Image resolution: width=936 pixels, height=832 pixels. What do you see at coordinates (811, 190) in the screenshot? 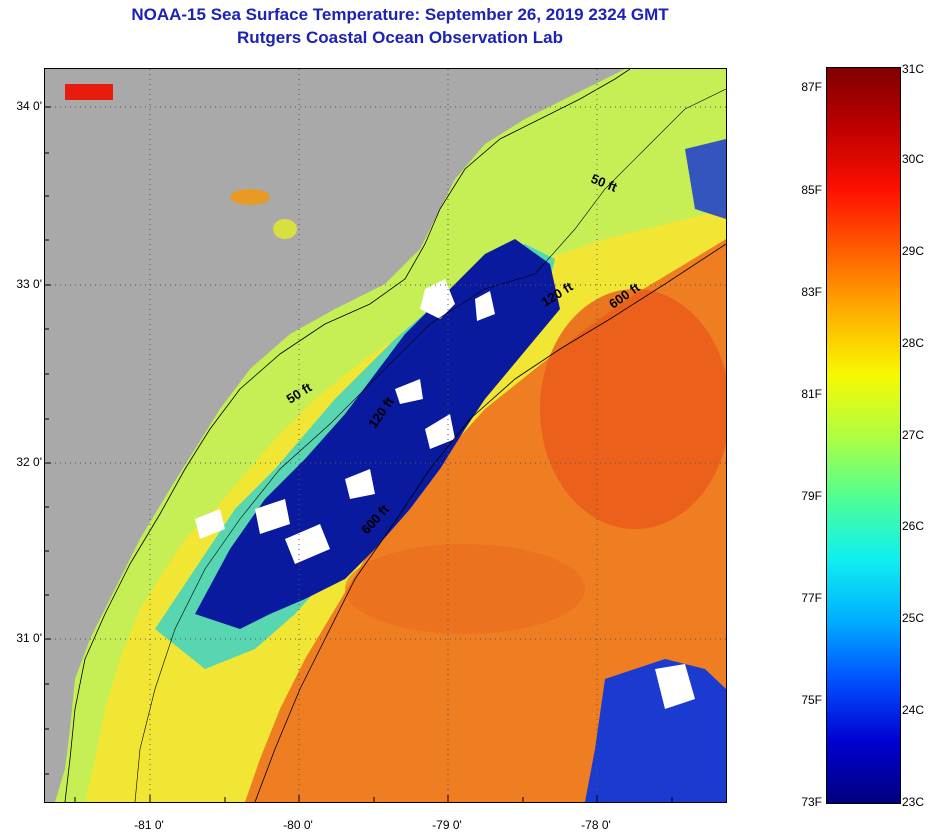
I see `colorbar-f-85: 85F` at bounding box center [811, 190].